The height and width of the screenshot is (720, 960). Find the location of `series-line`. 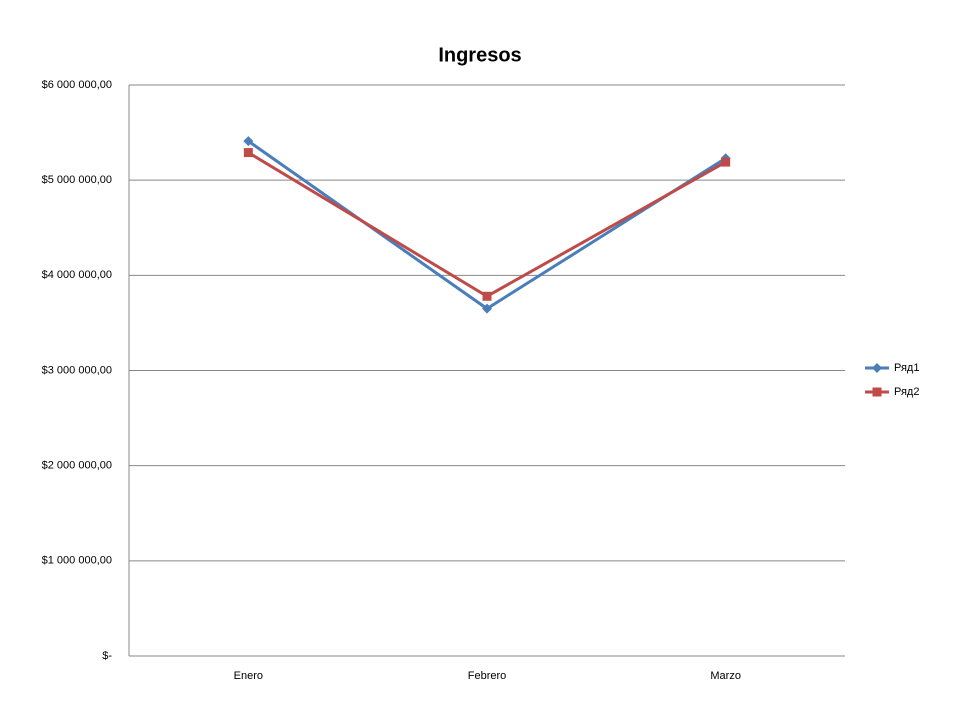

series-line is located at coordinates (487, 225).